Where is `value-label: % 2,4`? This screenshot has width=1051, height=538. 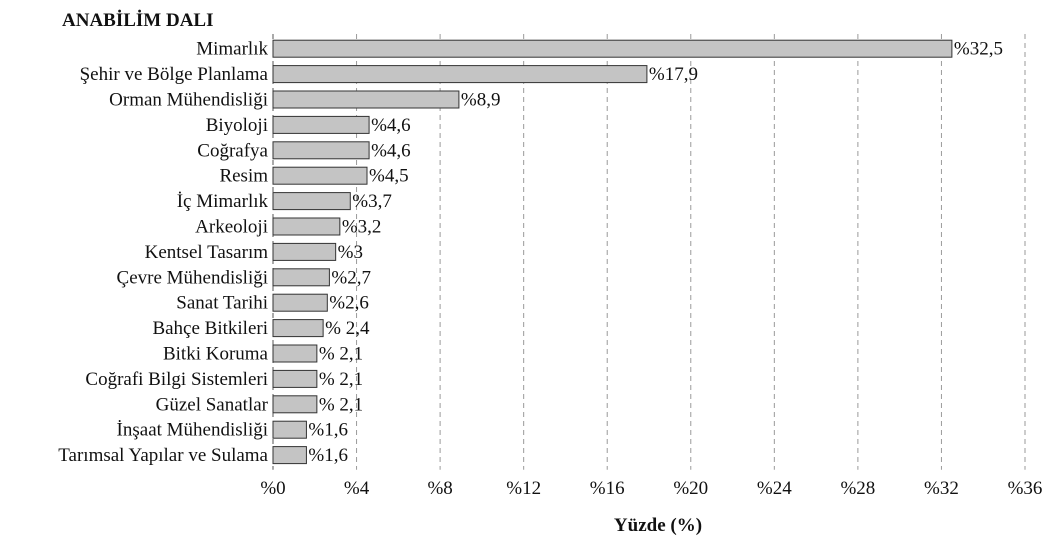 value-label: % 2,4 is located at coordinates (347, 328).